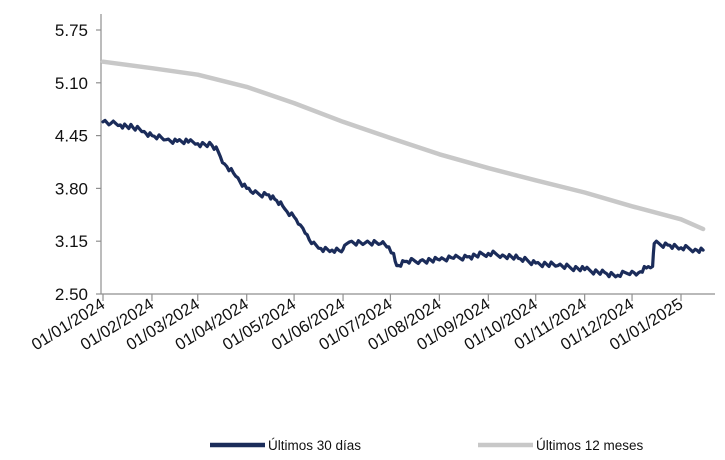  Describe the element at coordinates (71, 188) in the screenshot. I see `y-tick-label: 3.80` at that location.